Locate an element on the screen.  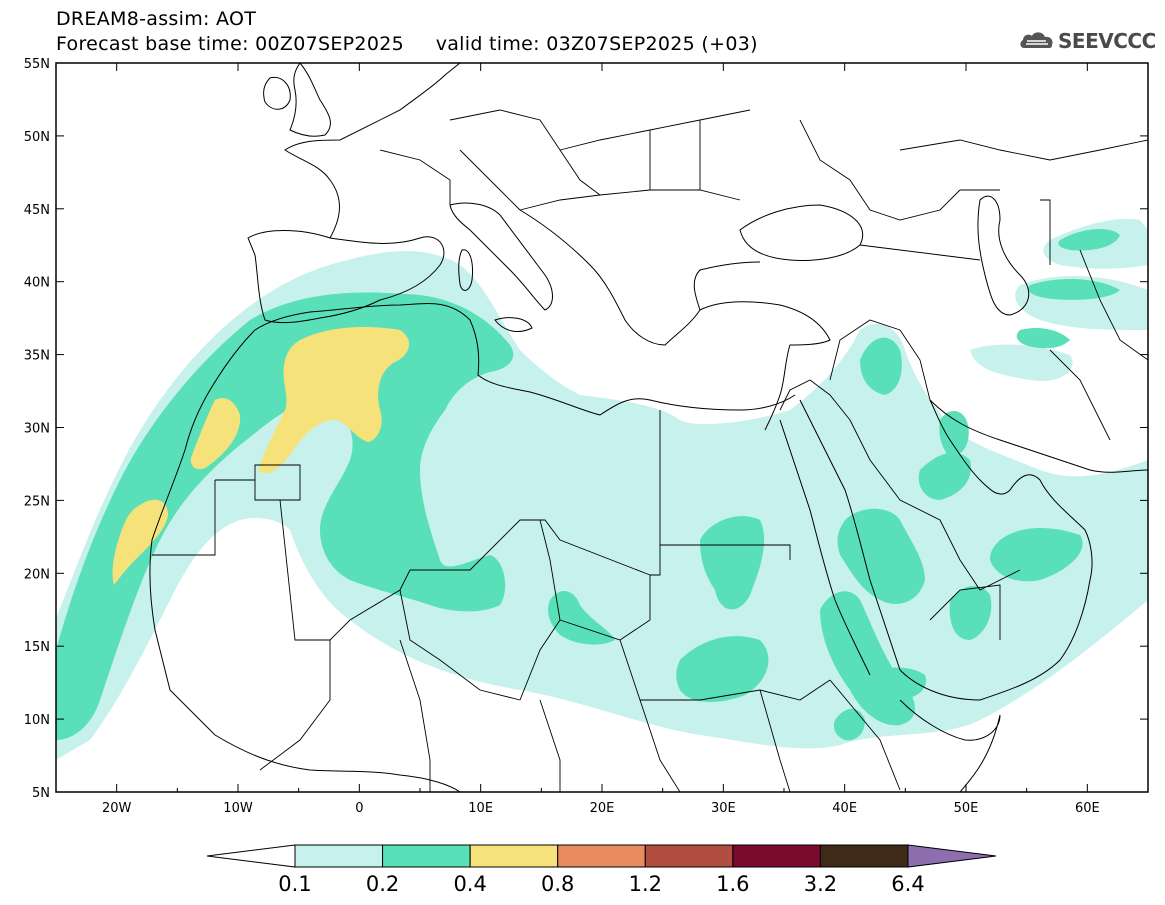
lat-tick-label: 15N is located at coordinates (37, 647).